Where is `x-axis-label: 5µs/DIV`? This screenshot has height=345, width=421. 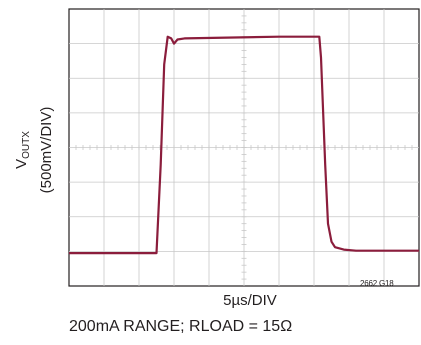 x-axis-label: 5µs/DIV is located at coordinates (250, 300).